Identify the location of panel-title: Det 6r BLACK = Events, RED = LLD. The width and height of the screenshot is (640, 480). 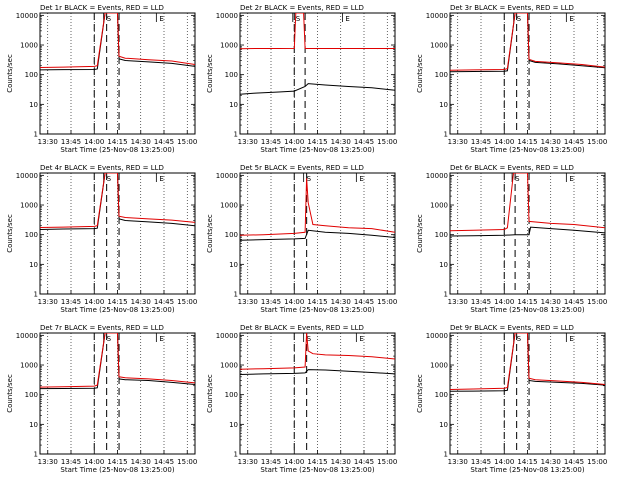
(512, 168).